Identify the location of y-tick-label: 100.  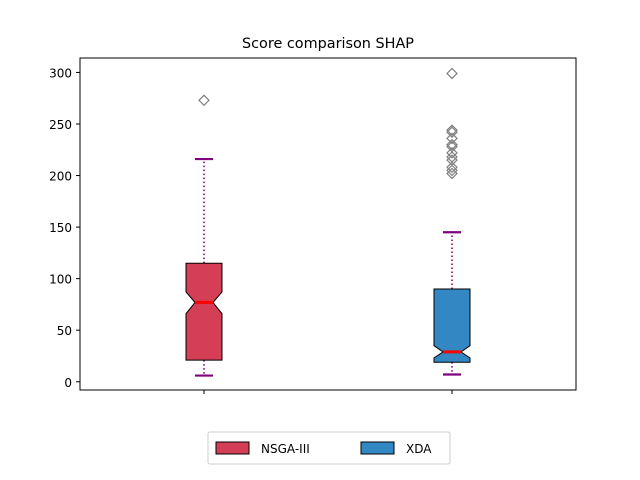
(60, 280).